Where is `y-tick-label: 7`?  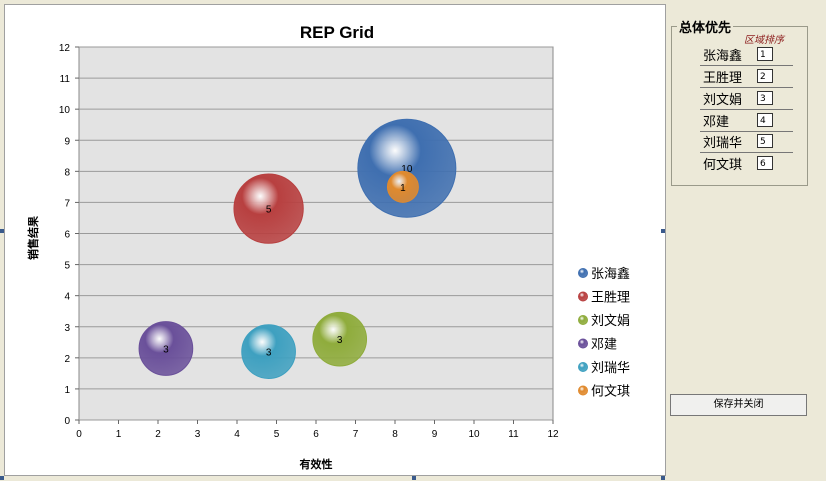
y-tick-label: 7 is located at coordinates (67, 203).